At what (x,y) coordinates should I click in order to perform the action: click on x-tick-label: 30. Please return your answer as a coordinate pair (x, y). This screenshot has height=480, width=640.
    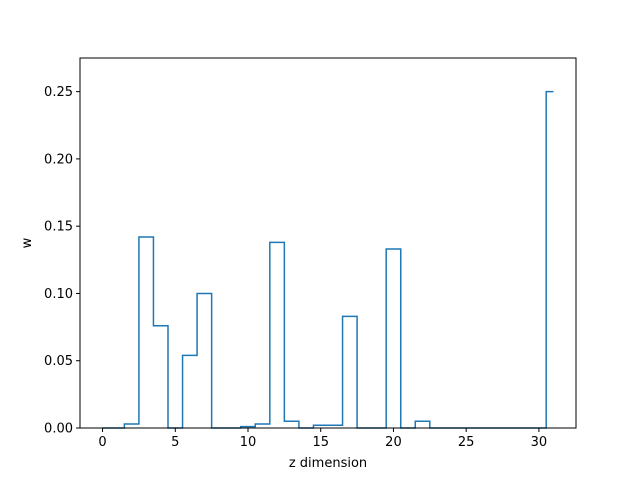
    Looking at the image, I should click on (539, 442).